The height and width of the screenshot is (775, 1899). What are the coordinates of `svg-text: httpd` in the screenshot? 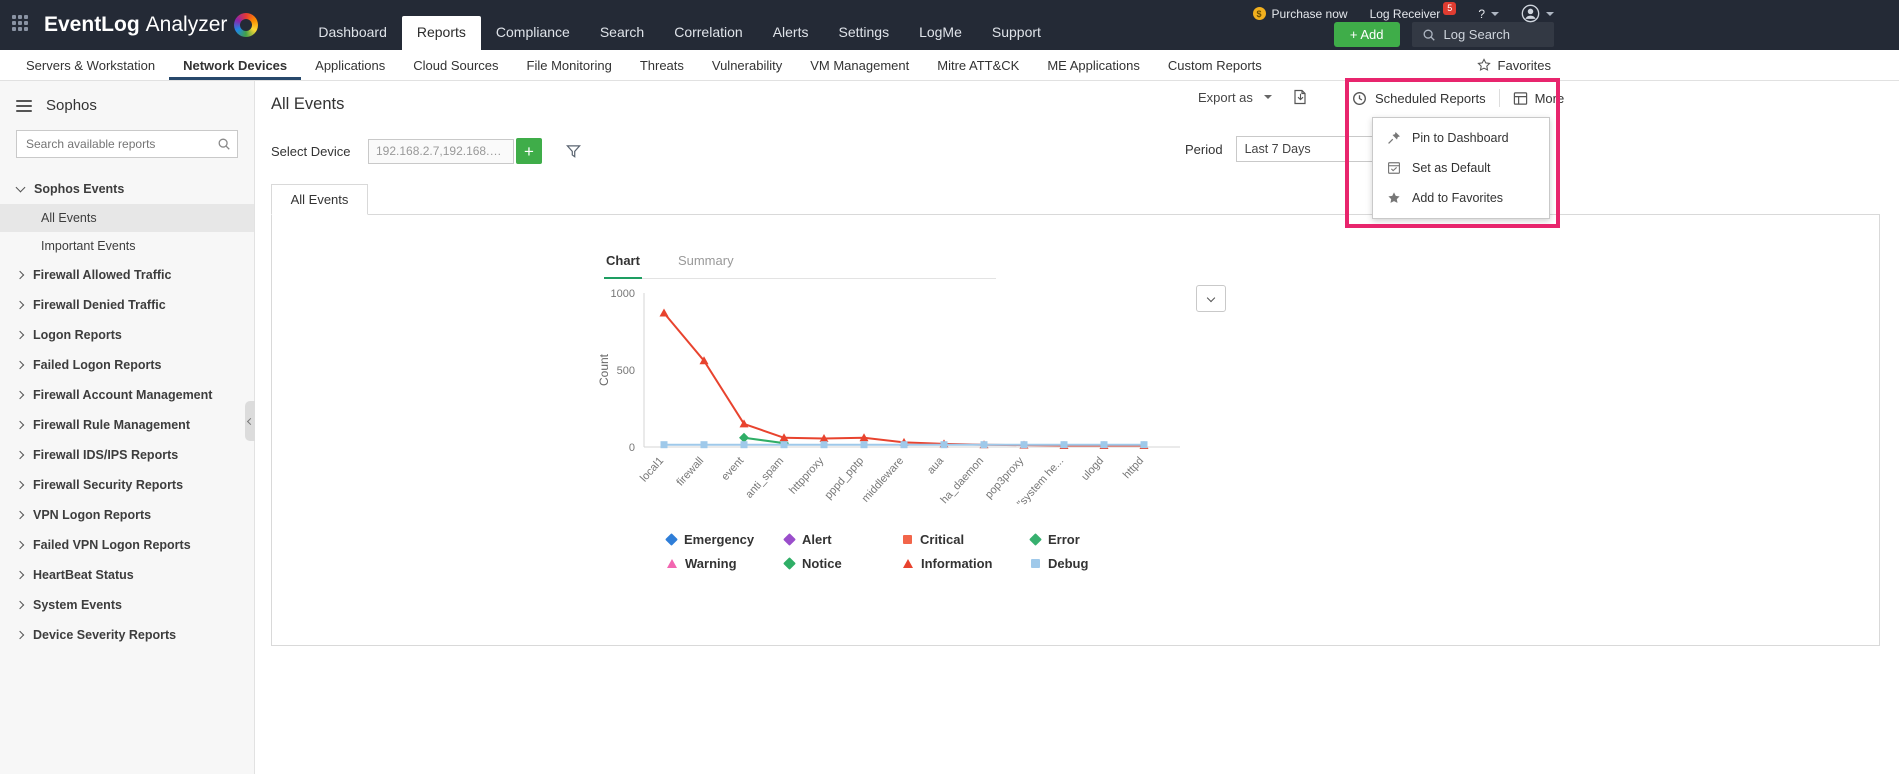 It's located at (1133, 468).